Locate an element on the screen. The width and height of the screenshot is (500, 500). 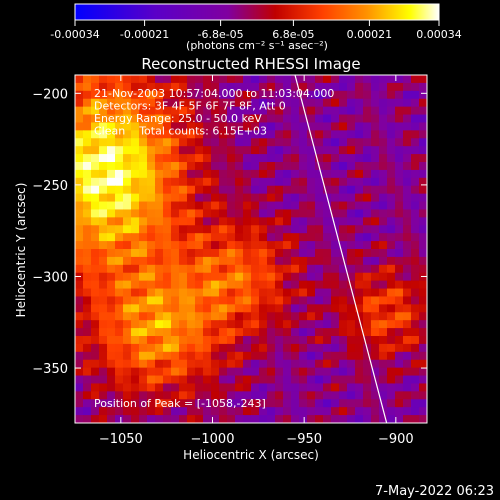
info-line: Detectors: 3F 4F 5F 6F 7F 8F, Att 0 is located at coordinates (190, 106).